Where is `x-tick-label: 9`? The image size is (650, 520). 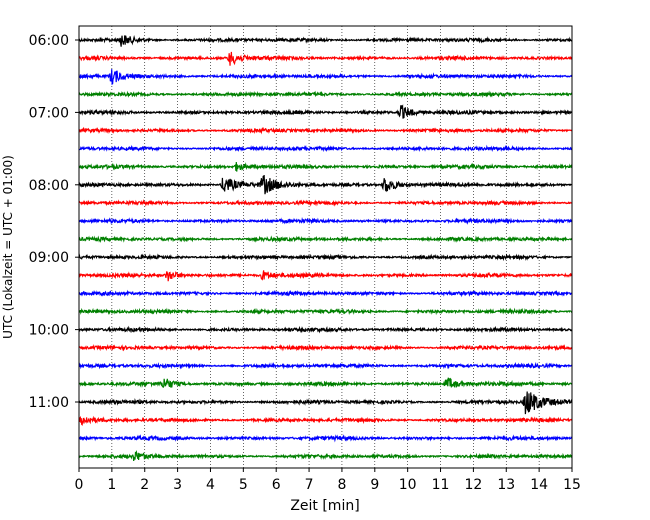
x-tick-label: 9 is located at coordinates (374, 485).